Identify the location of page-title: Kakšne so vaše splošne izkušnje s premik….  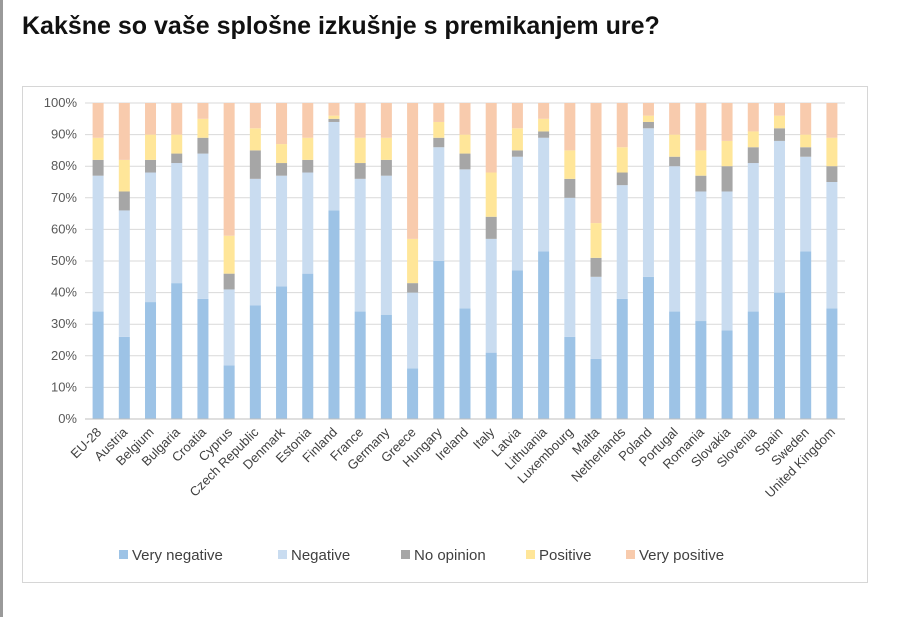
(341, 26).